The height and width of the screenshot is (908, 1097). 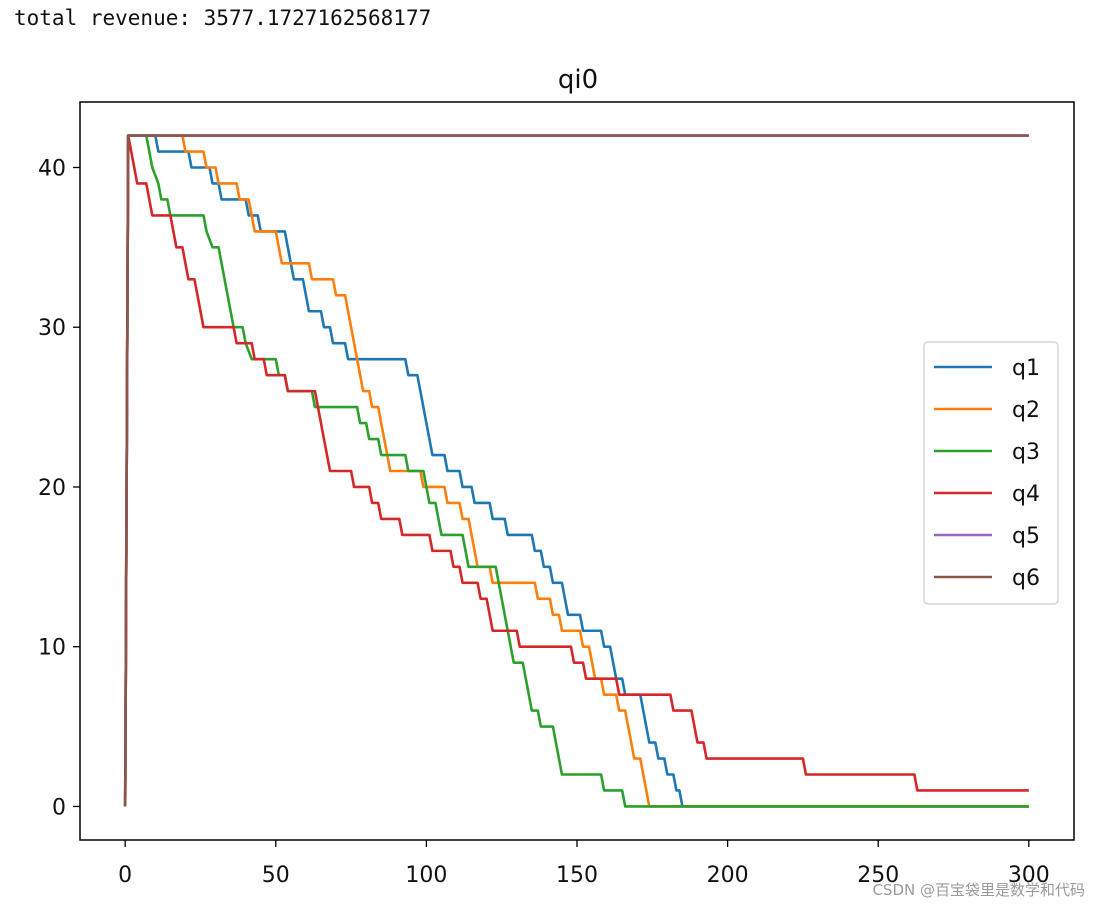 I want to click on x-tick-label: 250, so click(x=878, y=875).